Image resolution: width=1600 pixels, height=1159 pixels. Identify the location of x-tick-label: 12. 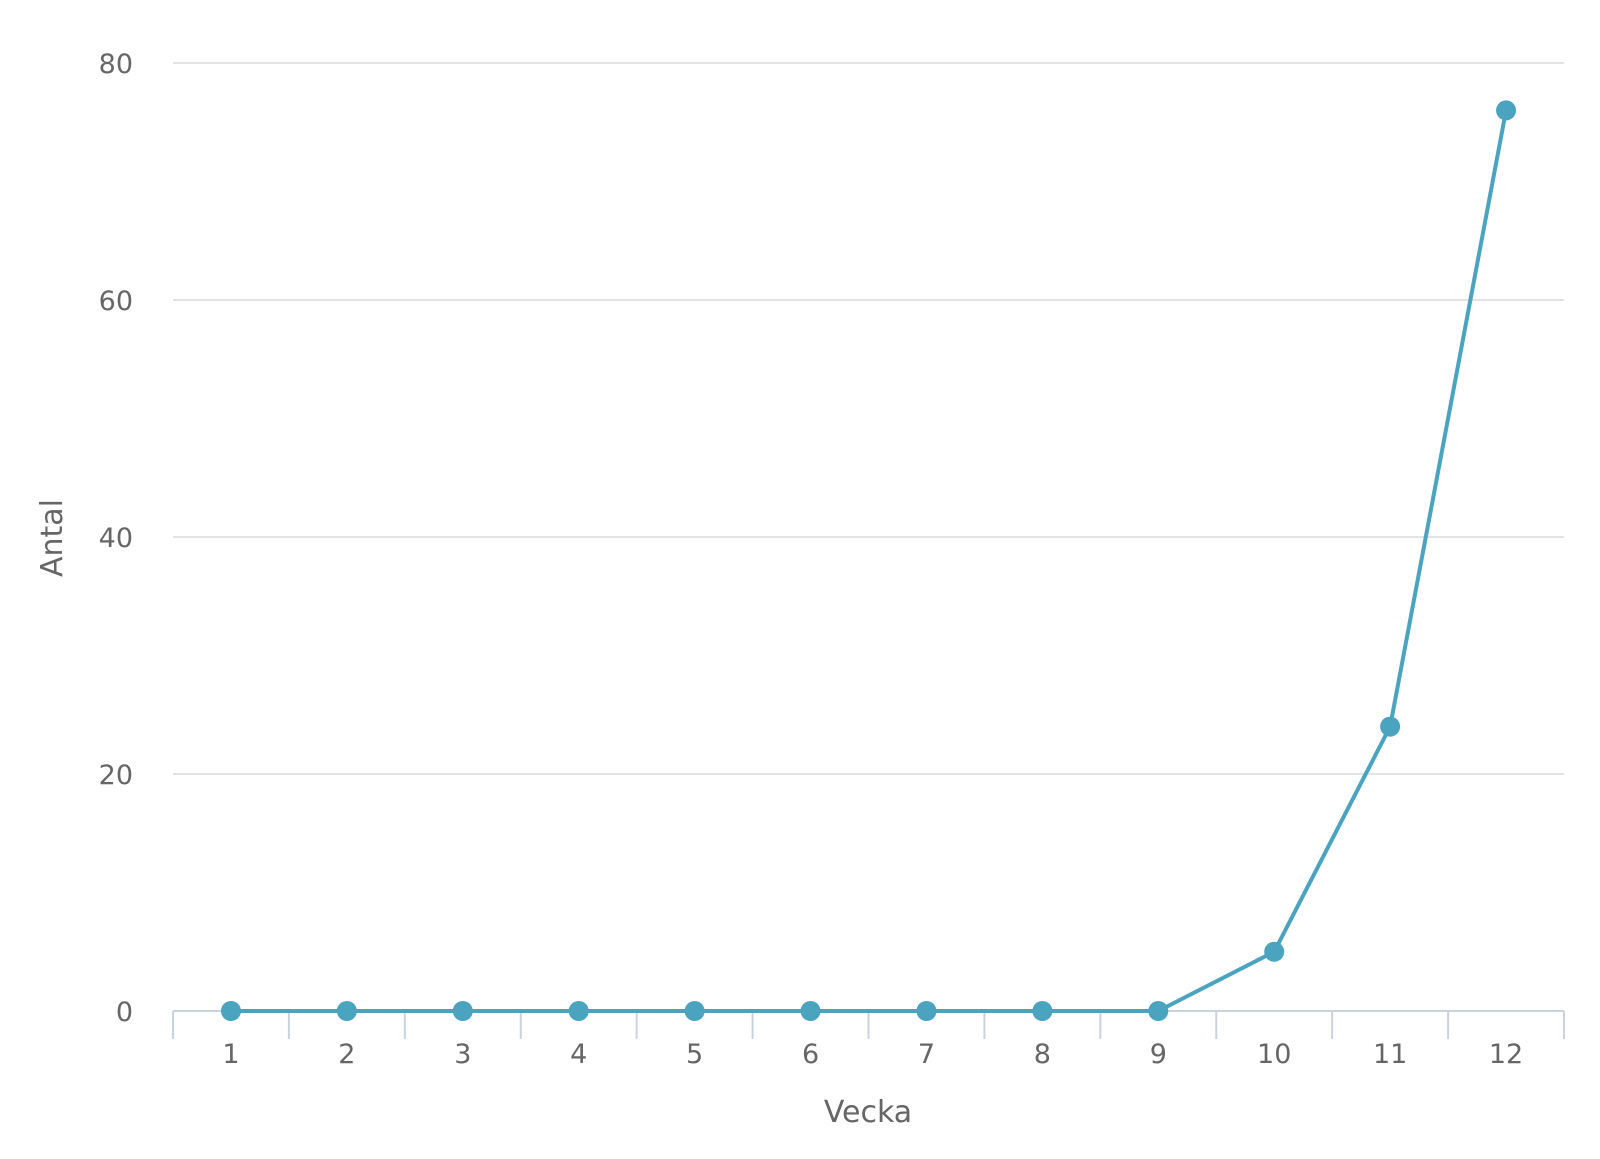
(1506, 1054).